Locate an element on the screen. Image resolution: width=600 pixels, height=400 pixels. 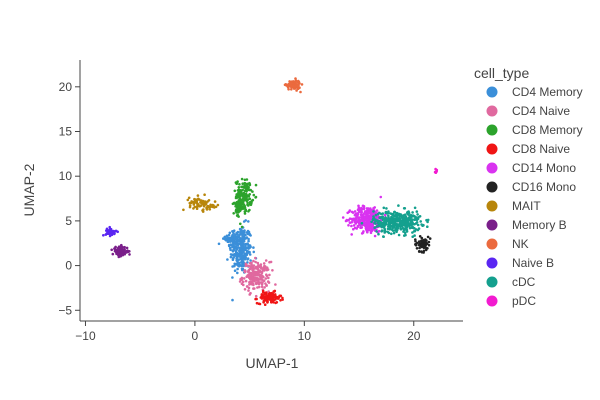
series-naive-b is located at coordinates (110, 231).